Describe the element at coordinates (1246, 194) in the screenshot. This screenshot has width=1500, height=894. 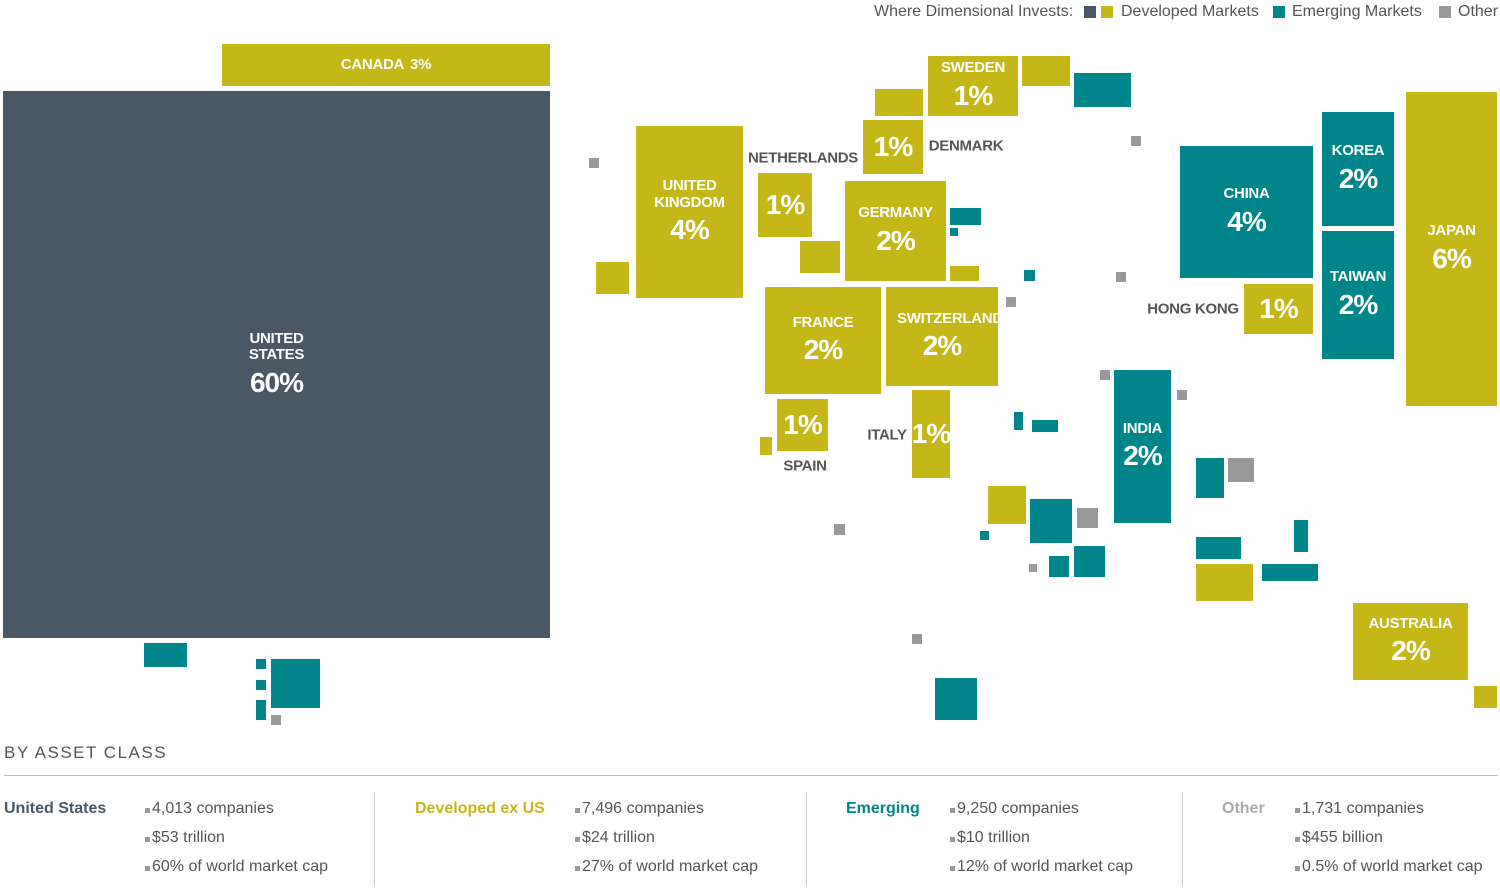
I see `country-name: CHINA` at that location.